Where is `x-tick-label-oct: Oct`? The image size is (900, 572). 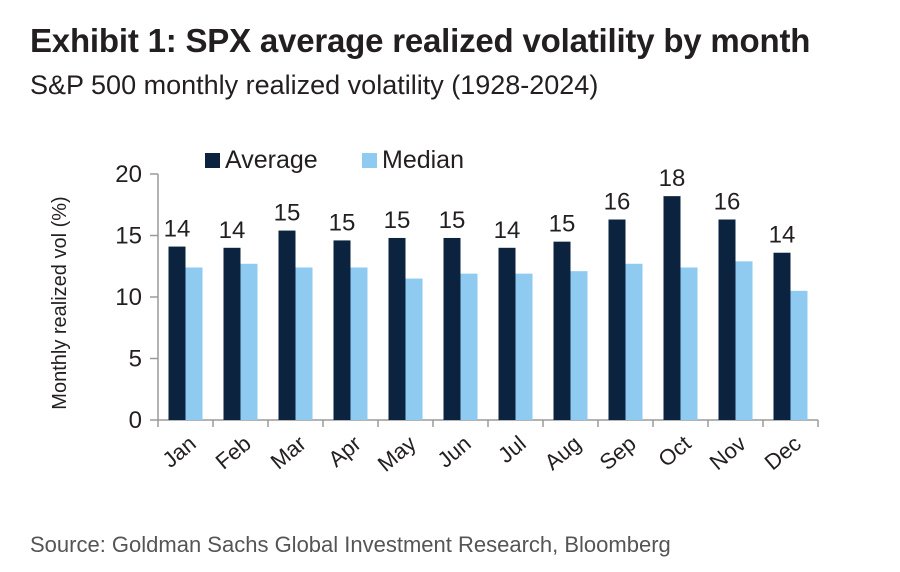
x-tick-label-oct: Oct is located at coordinates (674, 451).